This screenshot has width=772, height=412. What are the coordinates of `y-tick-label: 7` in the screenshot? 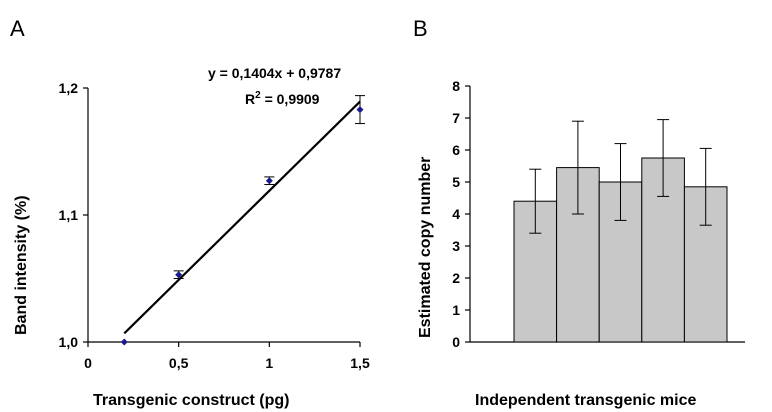 It's located at (456, 118).